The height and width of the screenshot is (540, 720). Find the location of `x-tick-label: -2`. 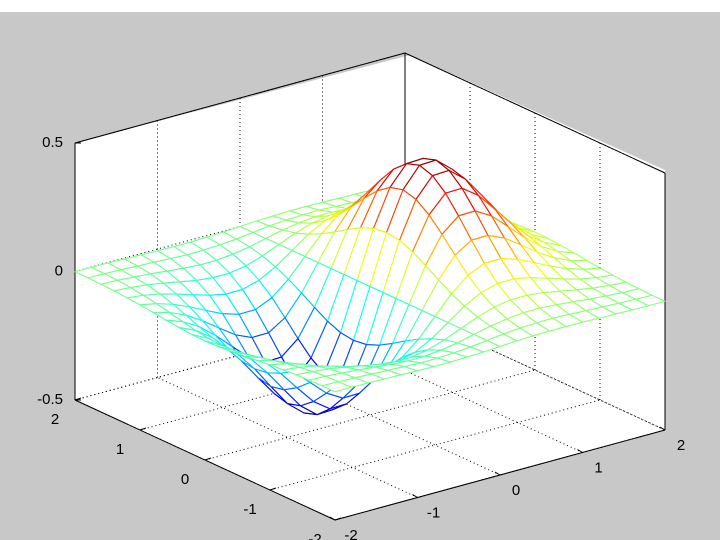

x-tick-label: -2 is located at coordinates (350, 533).